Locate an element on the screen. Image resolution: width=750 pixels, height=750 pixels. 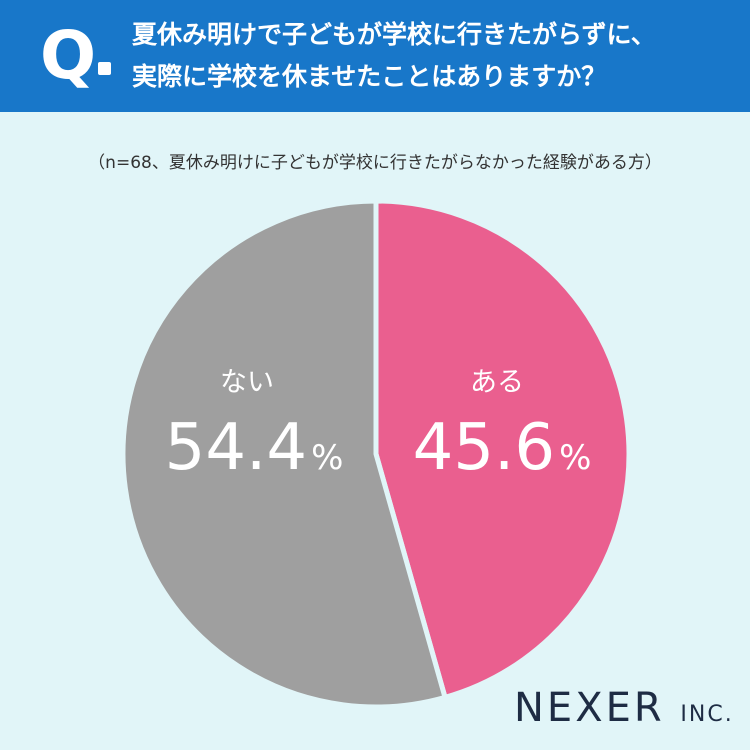
slice-unit-aru: % is located at coordinates (575, 458).